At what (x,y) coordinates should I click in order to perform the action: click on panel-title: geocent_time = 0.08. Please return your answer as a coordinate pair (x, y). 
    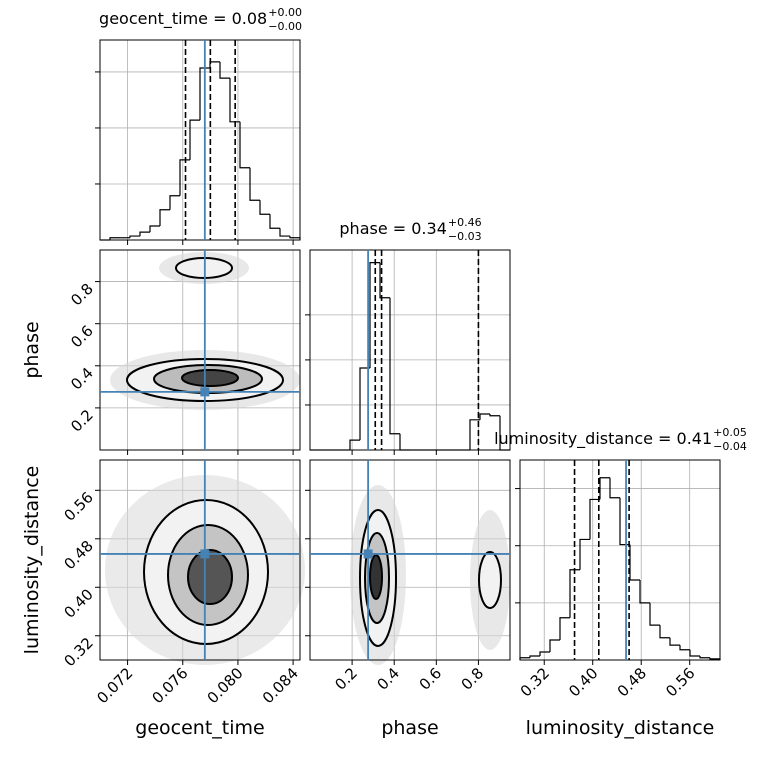
    Looking at the image, I should click on (183, 19).